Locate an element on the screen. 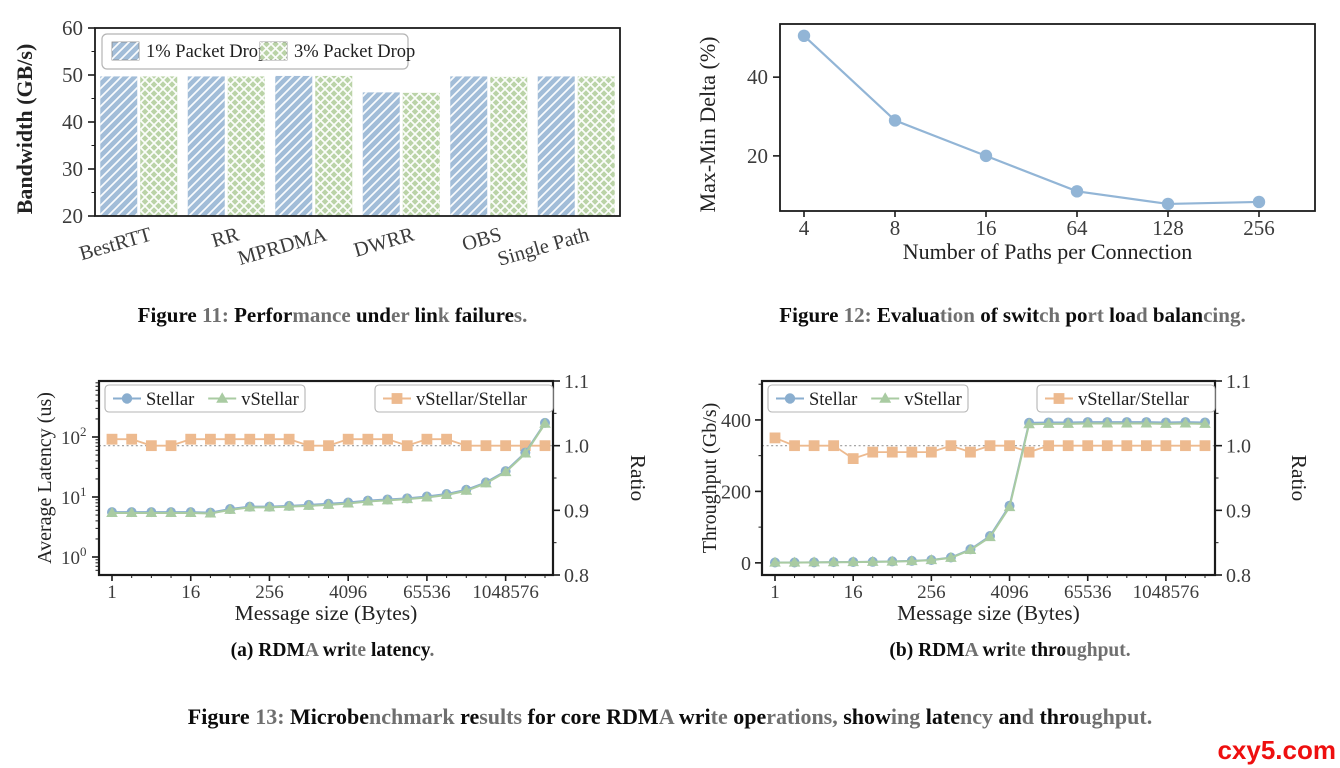 The image size is (1340, 768). caption-segment: te is located at coordinates (1020, 650).